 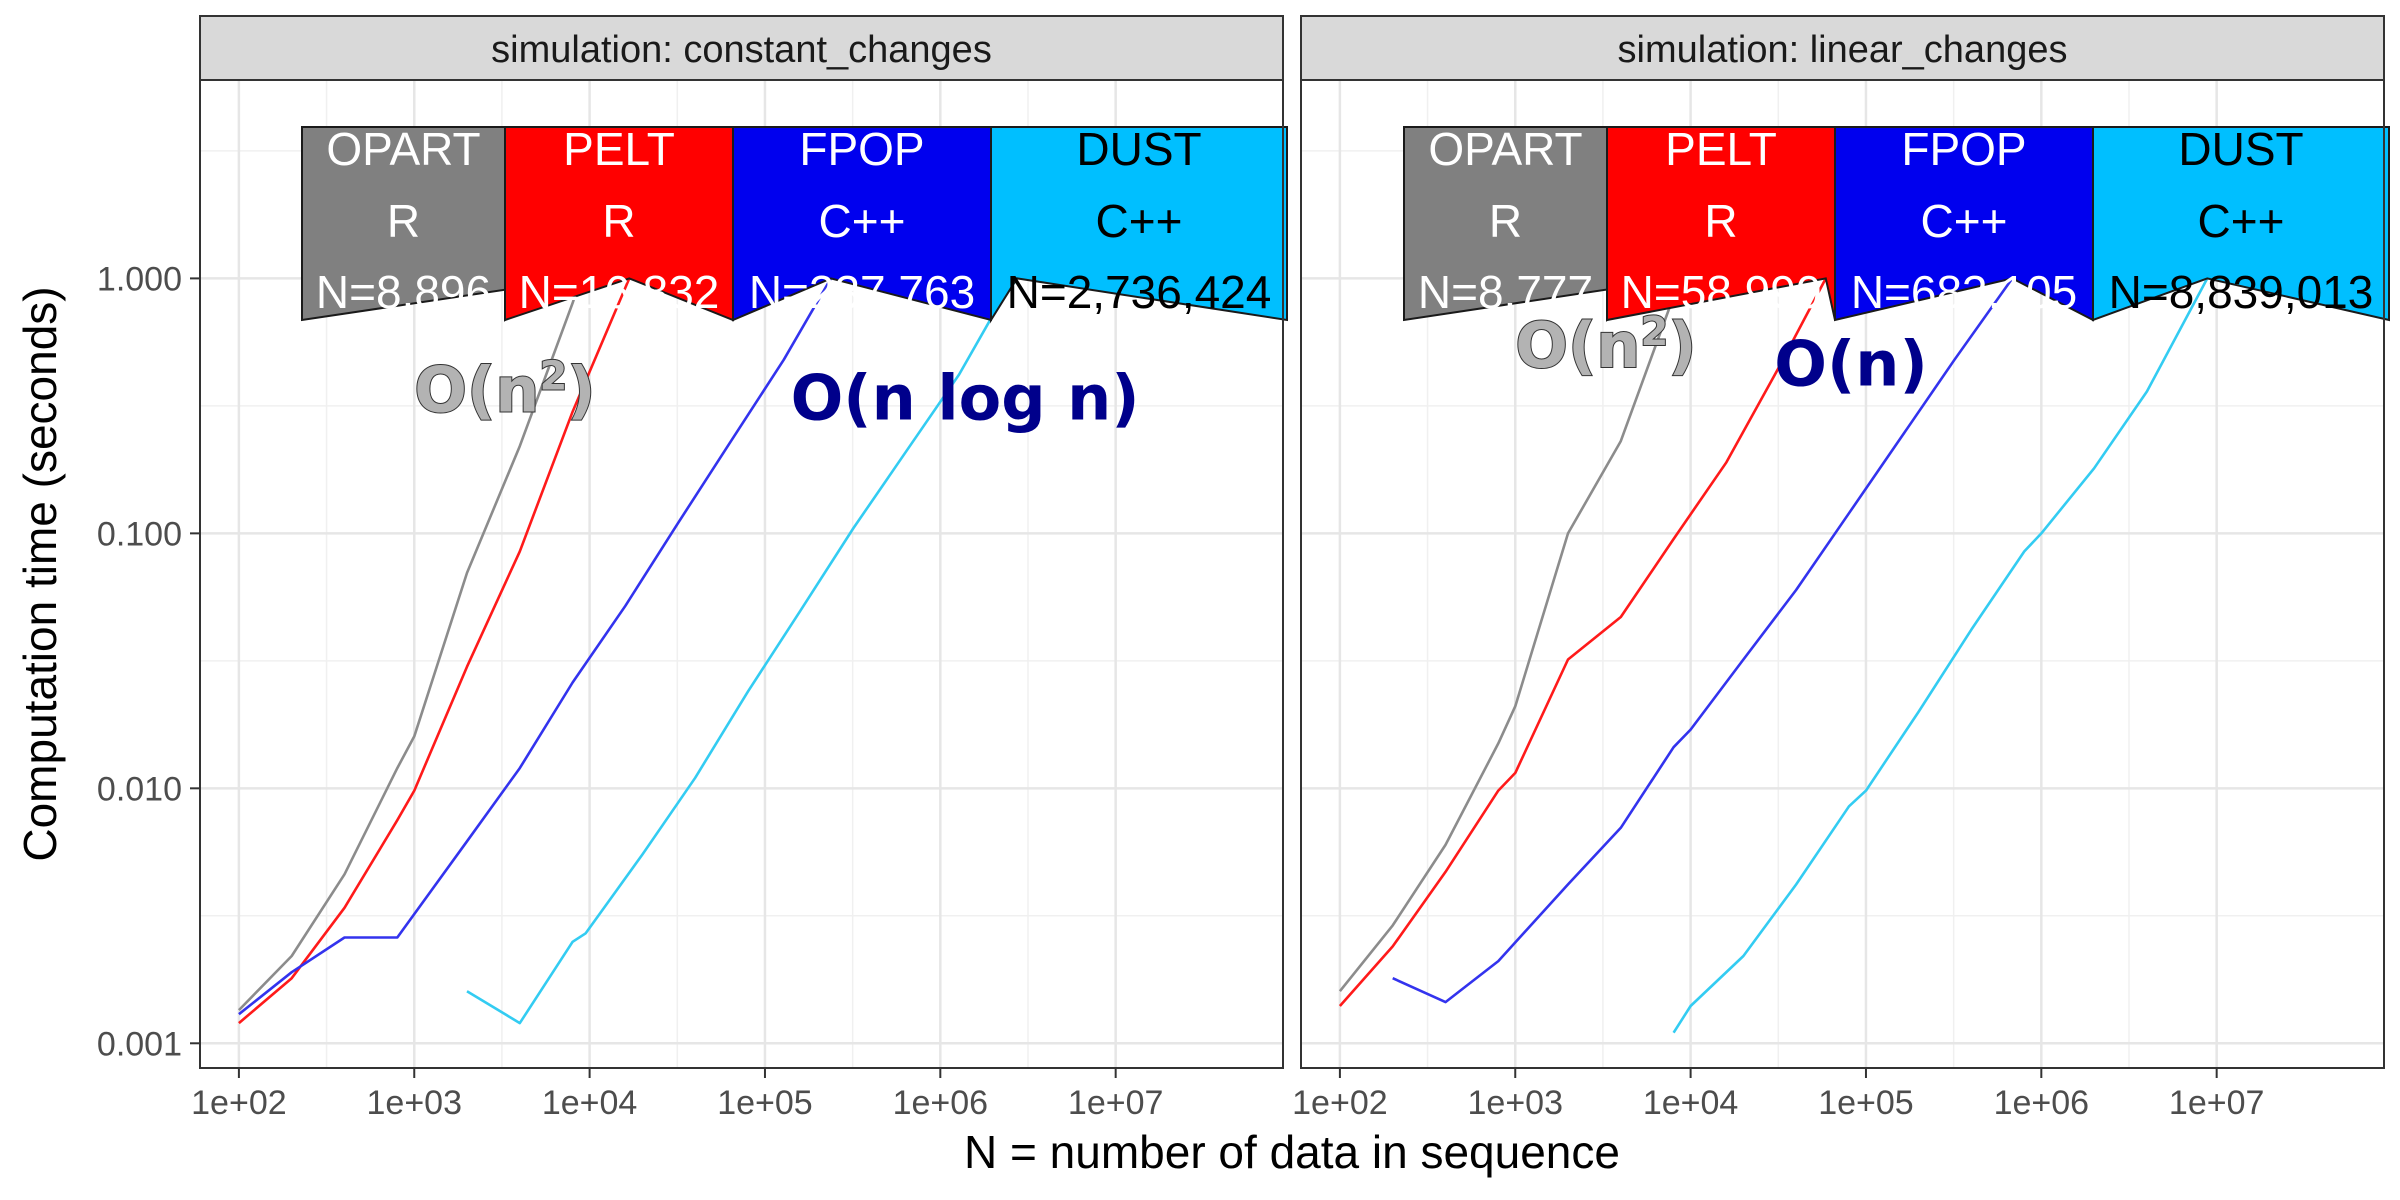 I want to click on direct-label-fpop: FPOP C++ N=237,763, so click(x=862, y=222).